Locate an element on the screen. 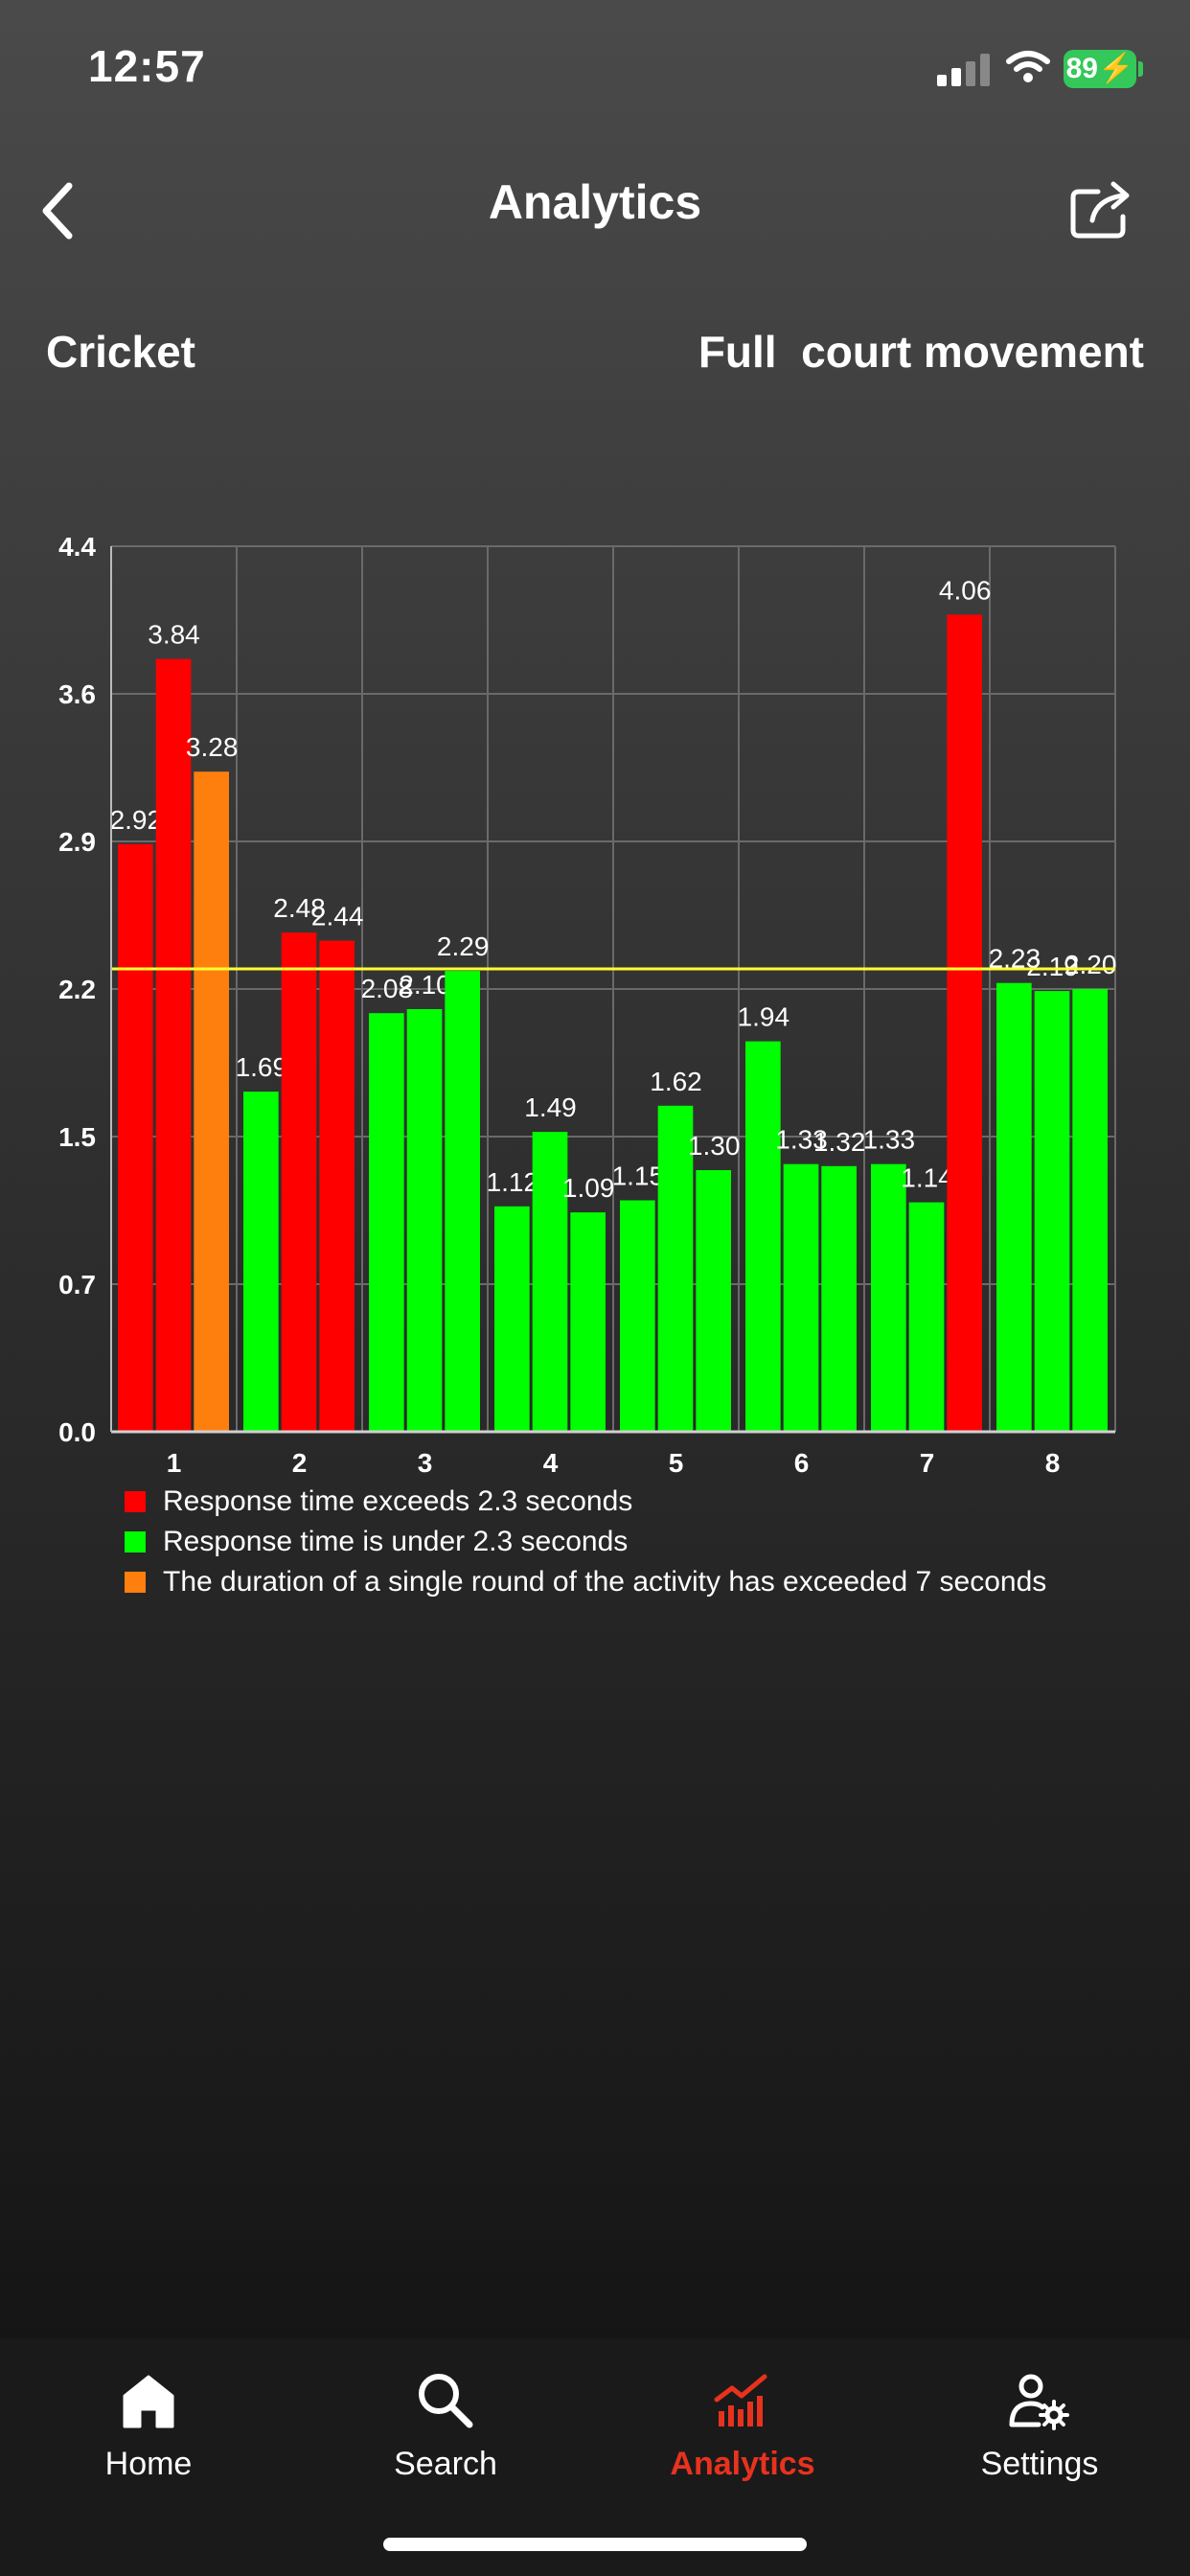 The image size is (1190, 2576). search-icon is located at coordinates (446, 2401).